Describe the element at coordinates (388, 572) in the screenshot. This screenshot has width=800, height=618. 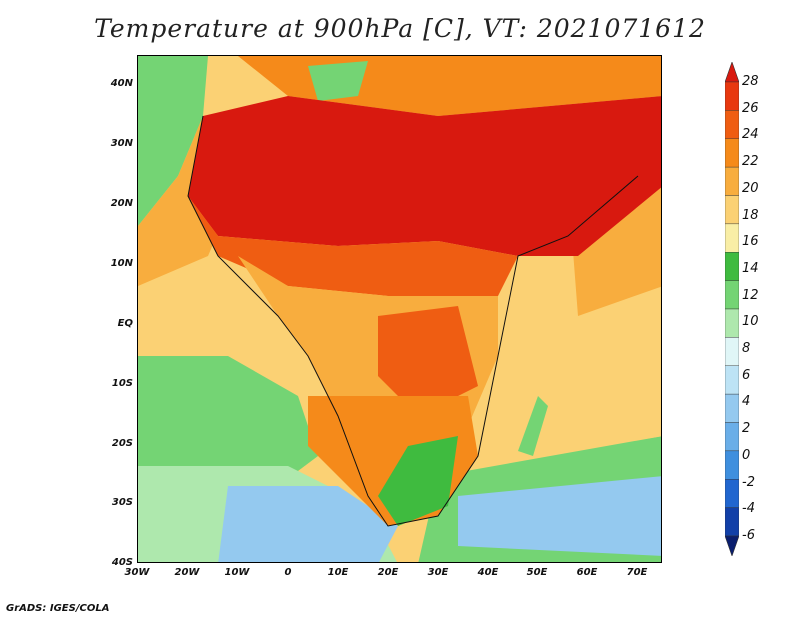
I see `lon-label: 20E` at that location.